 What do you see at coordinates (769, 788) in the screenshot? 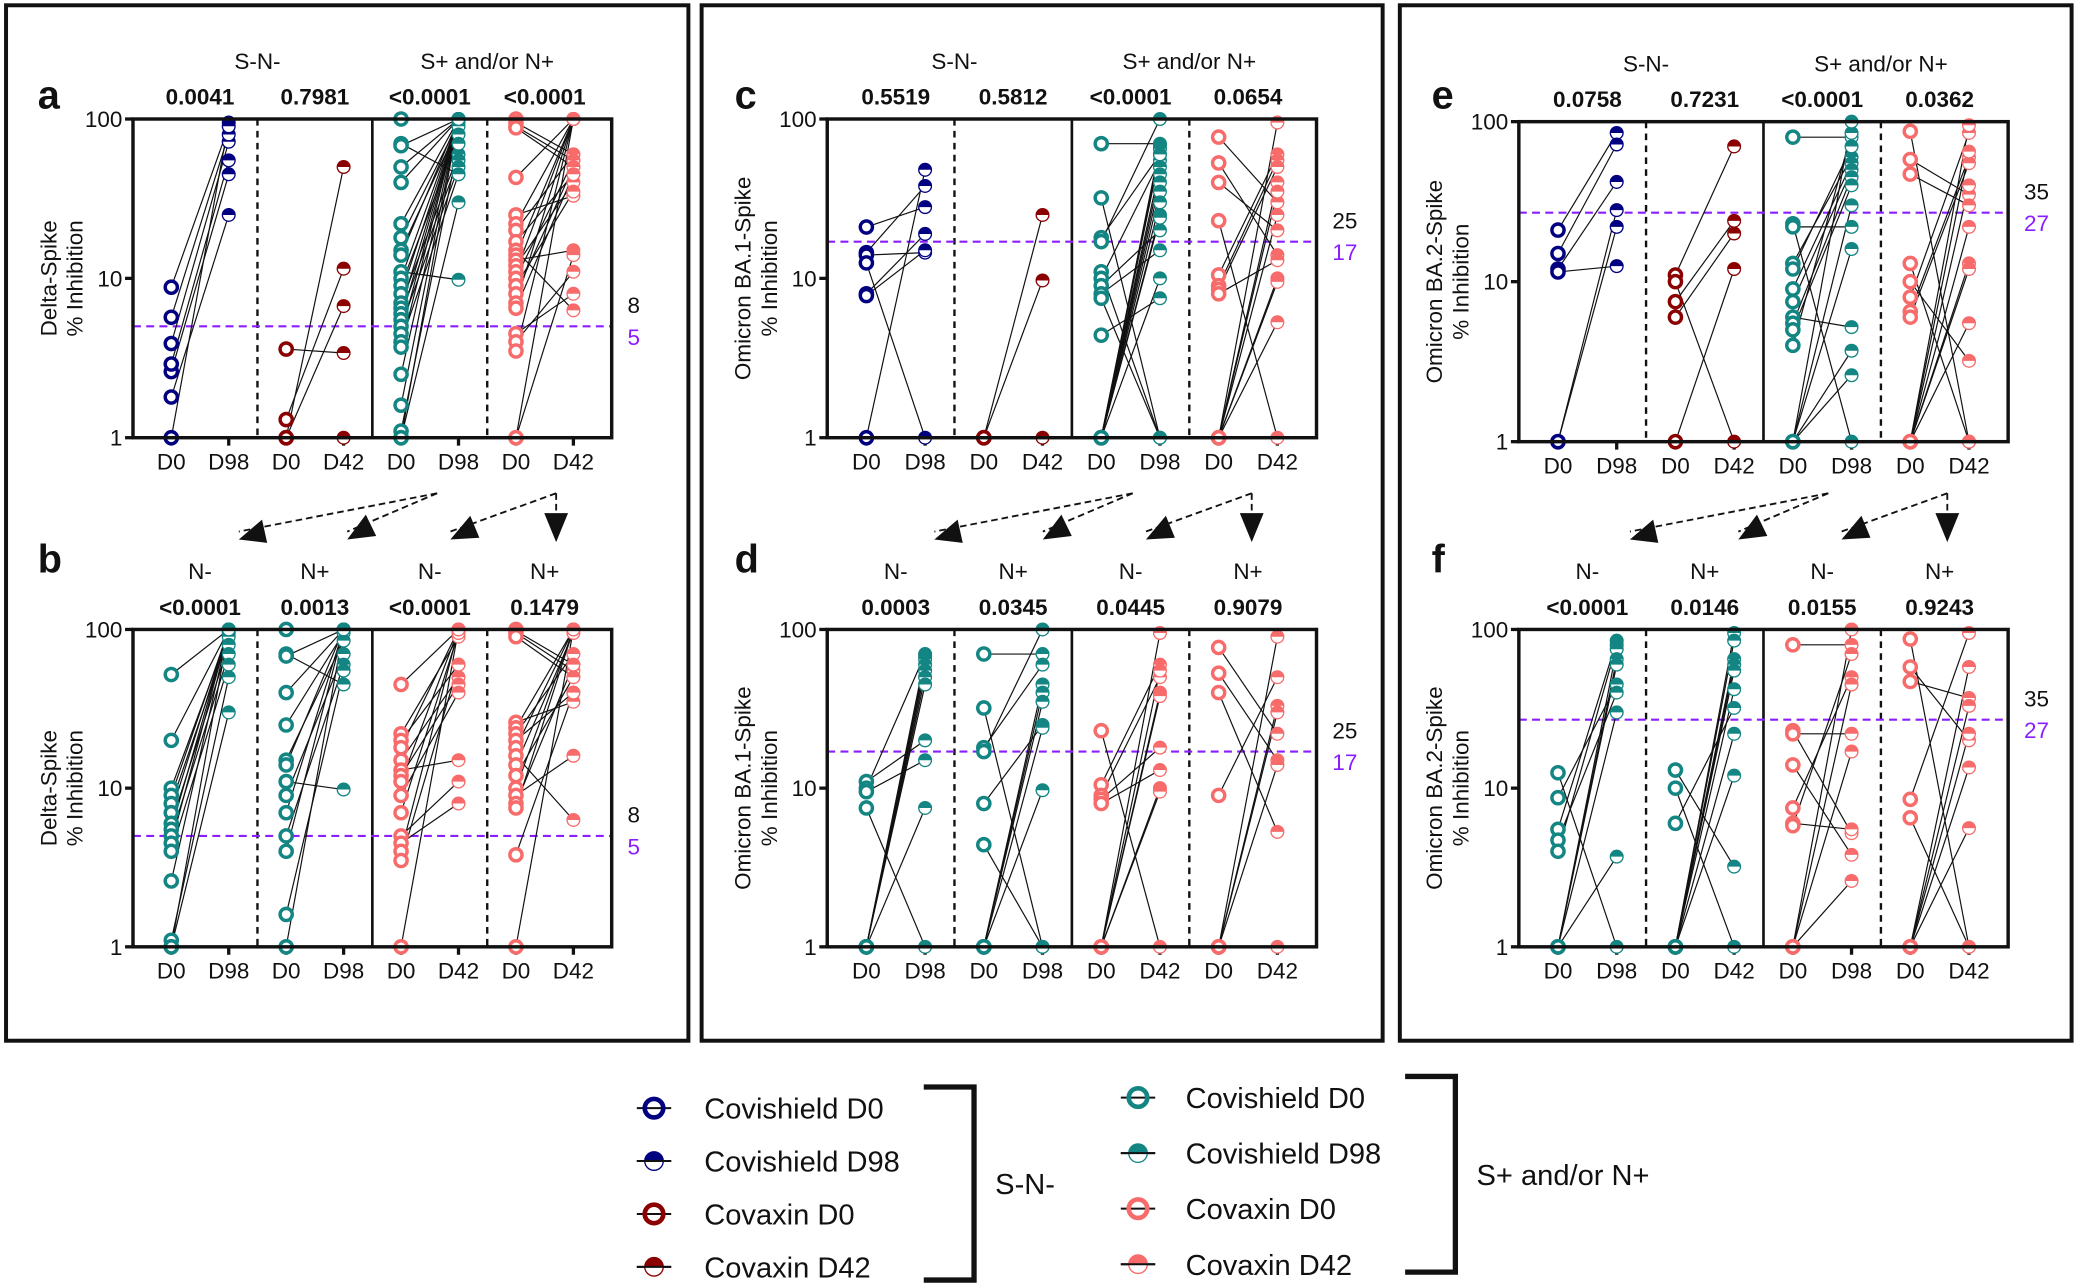
I see `y-axis-label: % Inhibition` at bounding box center [769, 788].